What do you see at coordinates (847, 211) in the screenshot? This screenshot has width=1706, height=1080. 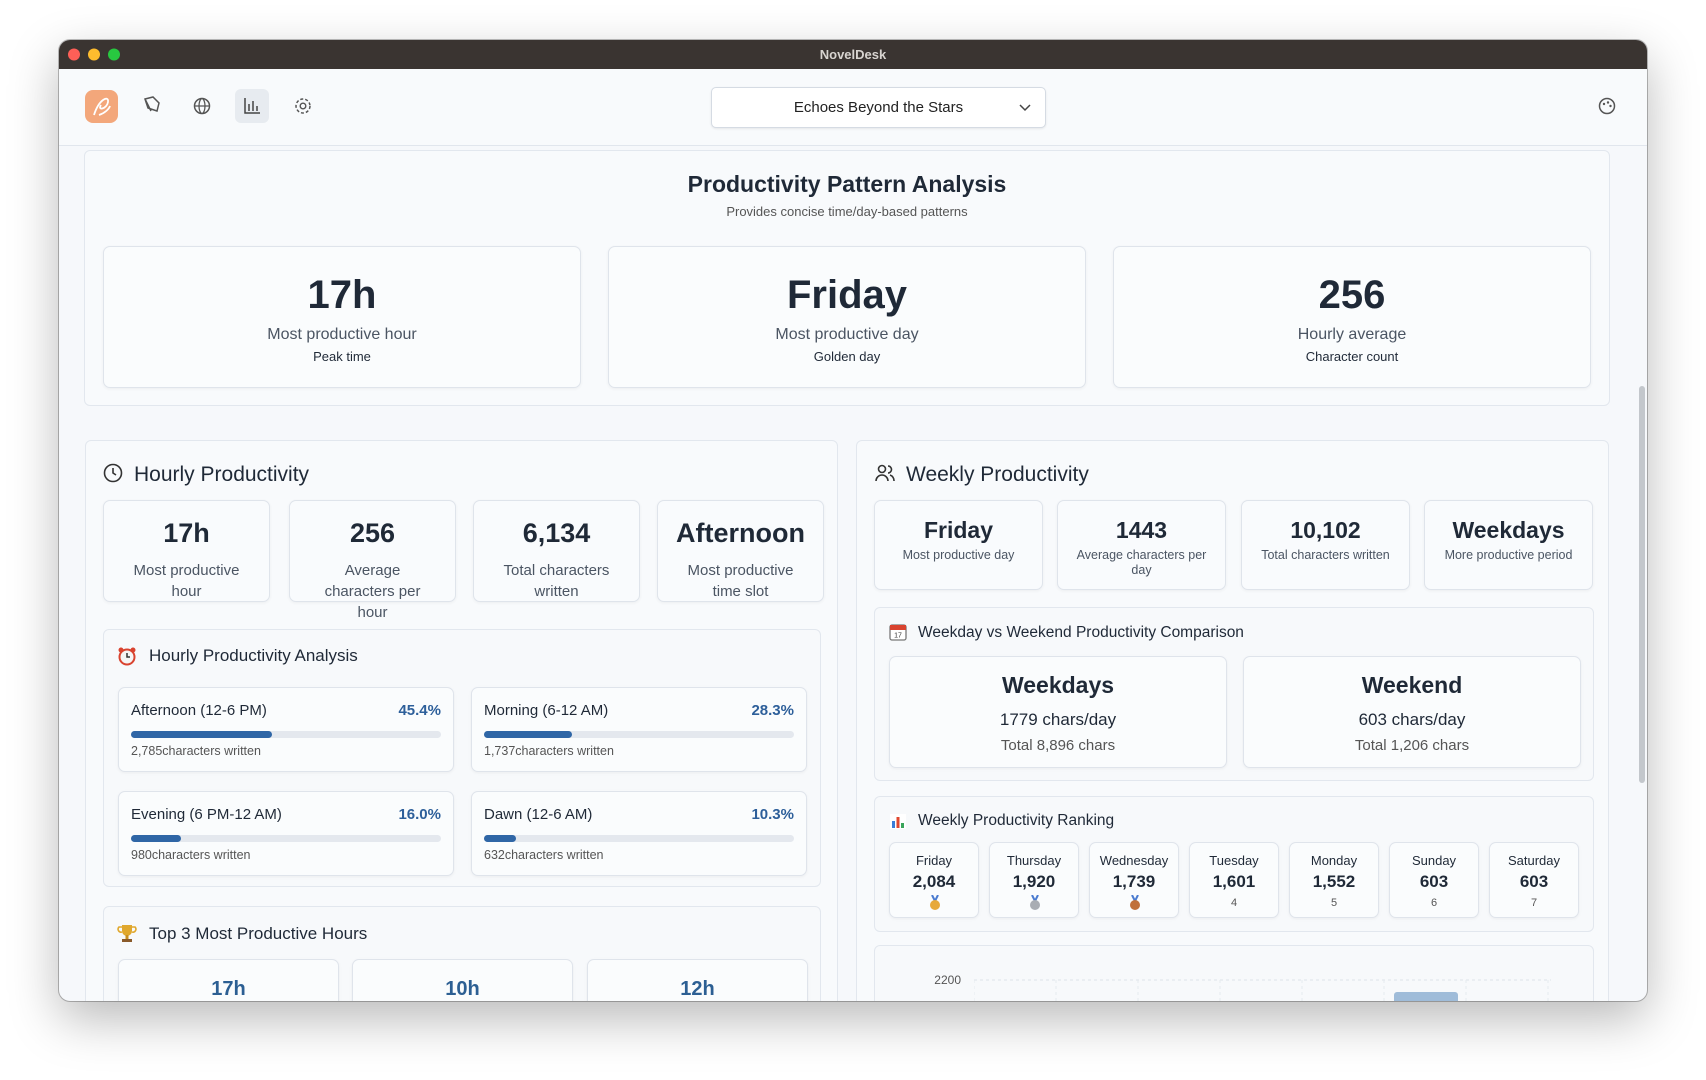 I see `summary-subtitle: Provides concise time/day-based patterns` at bounding box center [847, 211].